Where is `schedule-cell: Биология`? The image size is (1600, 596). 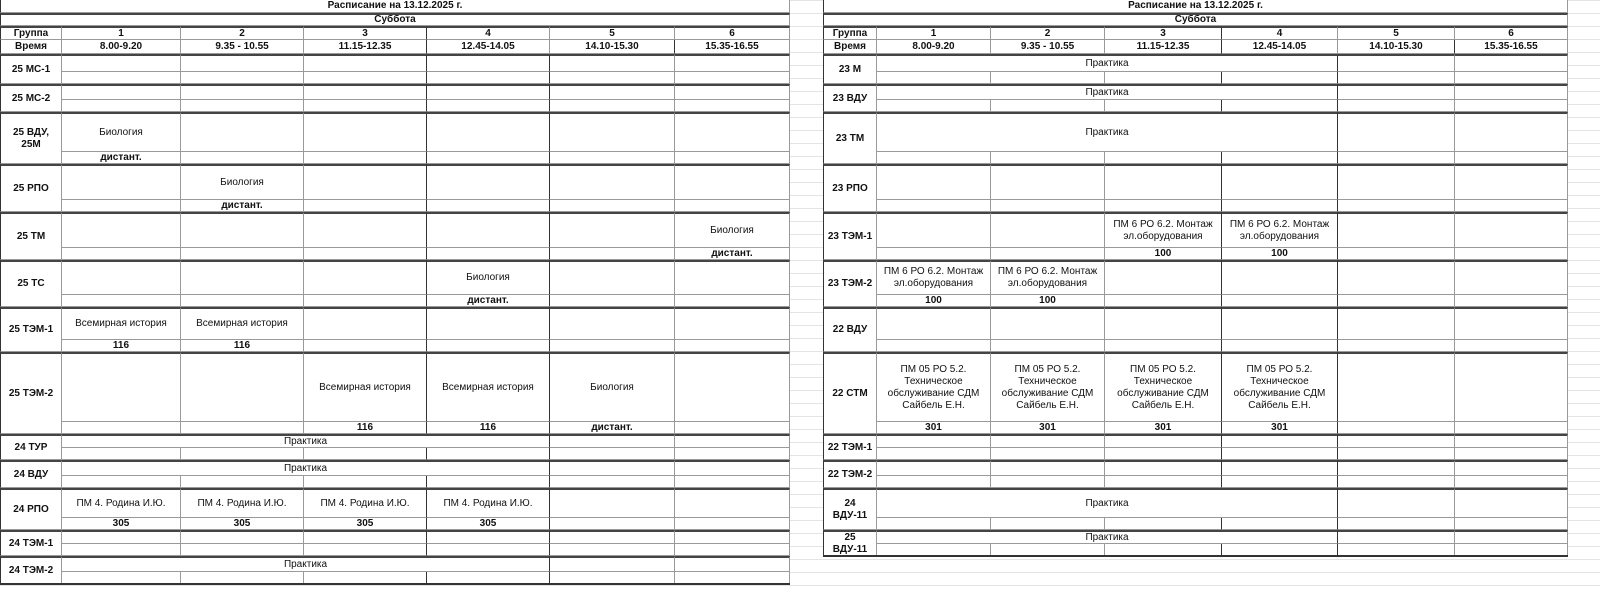
schedule-cell: Биология is located at coordinates (612, 387).